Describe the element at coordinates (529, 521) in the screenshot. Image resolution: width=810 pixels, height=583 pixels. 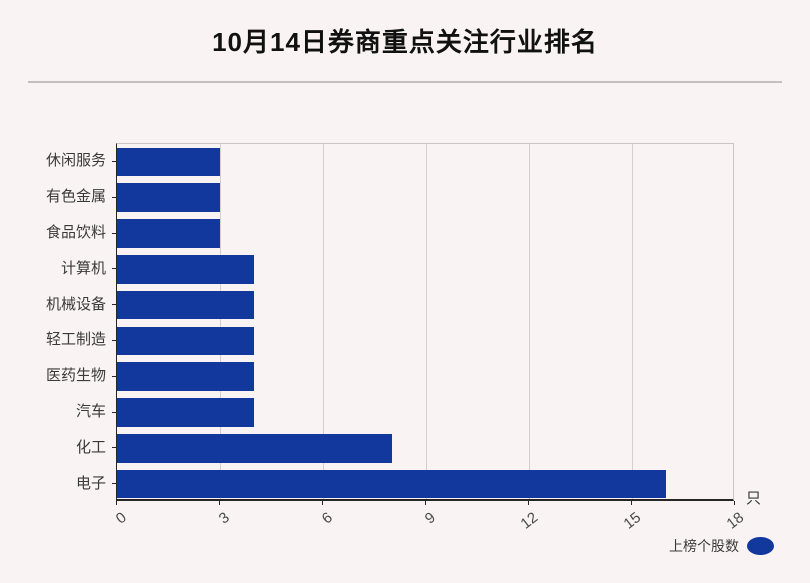
I see `x-tick-label-12: 12` at that location.